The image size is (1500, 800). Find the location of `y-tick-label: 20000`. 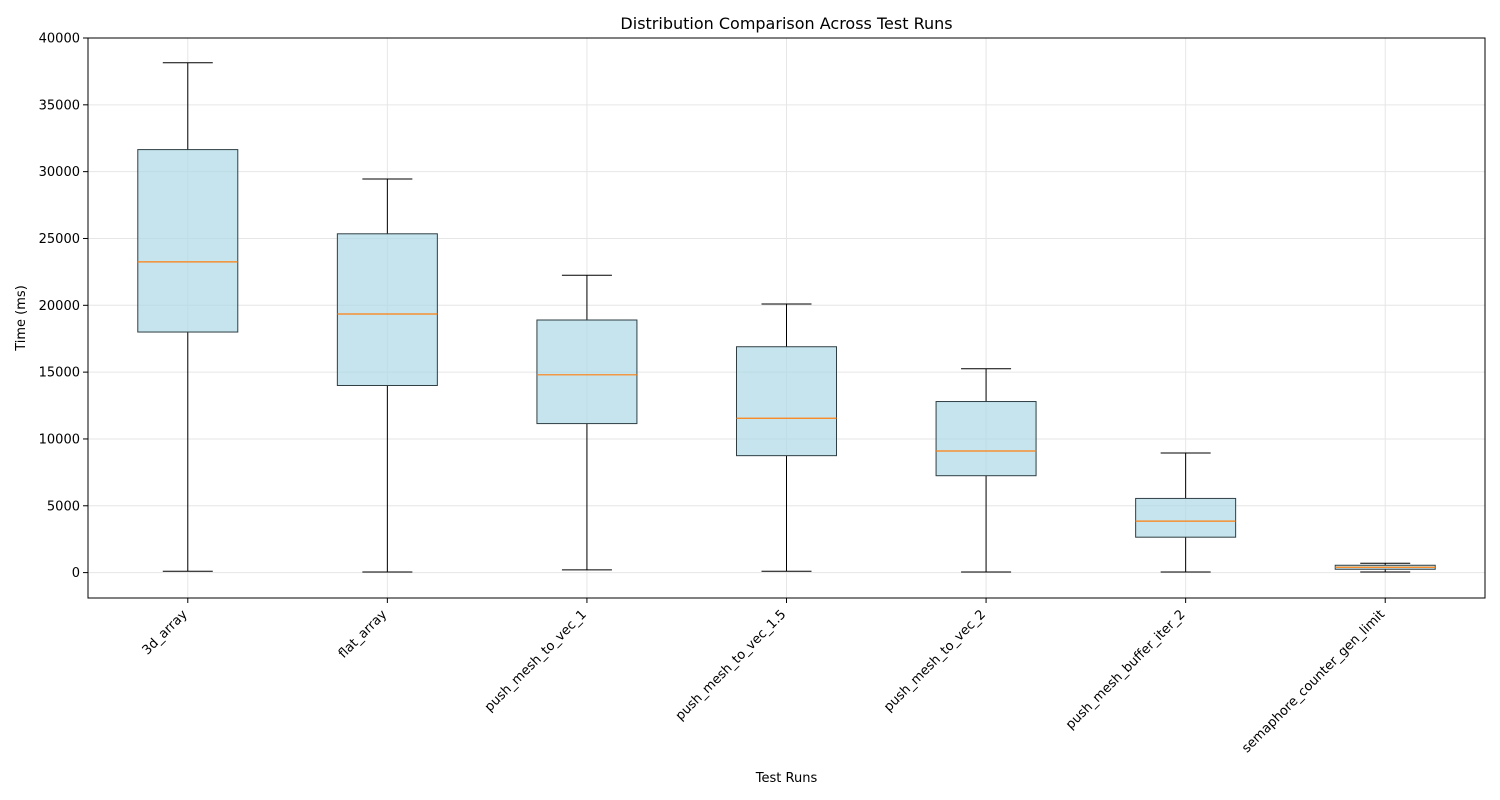

y-tick-label: 20000 is located at coordinates (59, 306).